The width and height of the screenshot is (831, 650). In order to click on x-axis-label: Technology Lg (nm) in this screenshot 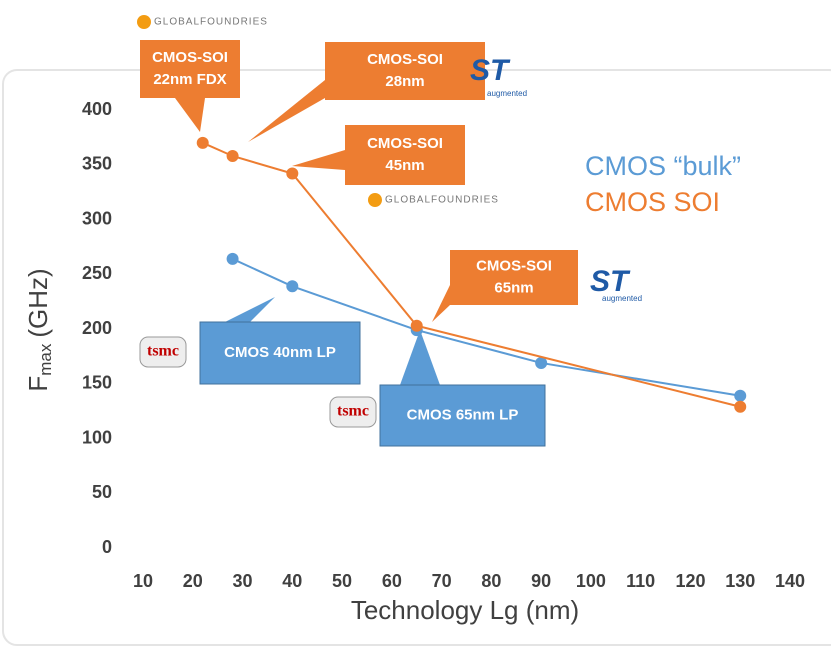, I will do `click(465, 610)`.